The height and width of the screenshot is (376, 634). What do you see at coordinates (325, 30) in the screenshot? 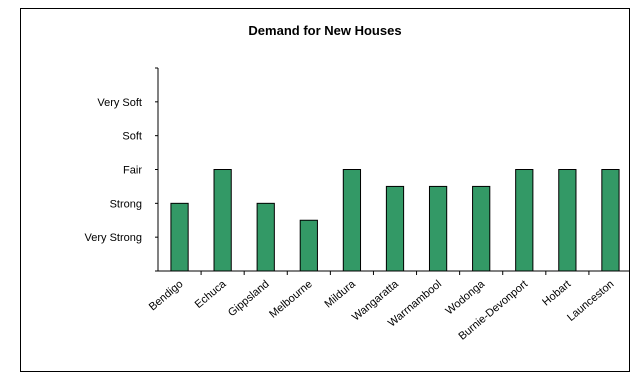
I see `chart-title: Demand for New Houses` at bounding box center [325, 30].